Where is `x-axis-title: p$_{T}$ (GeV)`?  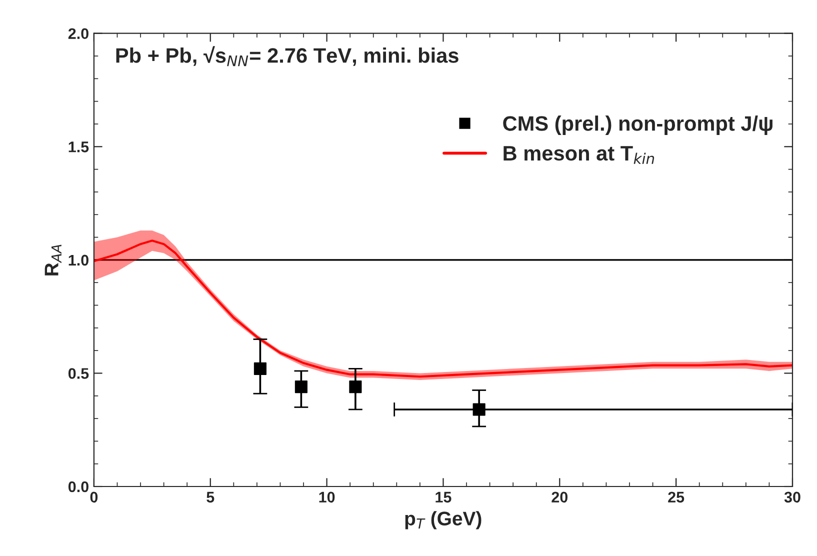 x-axis-title: p$_{T}$ (GeV) is located at coordinates (443, 520).